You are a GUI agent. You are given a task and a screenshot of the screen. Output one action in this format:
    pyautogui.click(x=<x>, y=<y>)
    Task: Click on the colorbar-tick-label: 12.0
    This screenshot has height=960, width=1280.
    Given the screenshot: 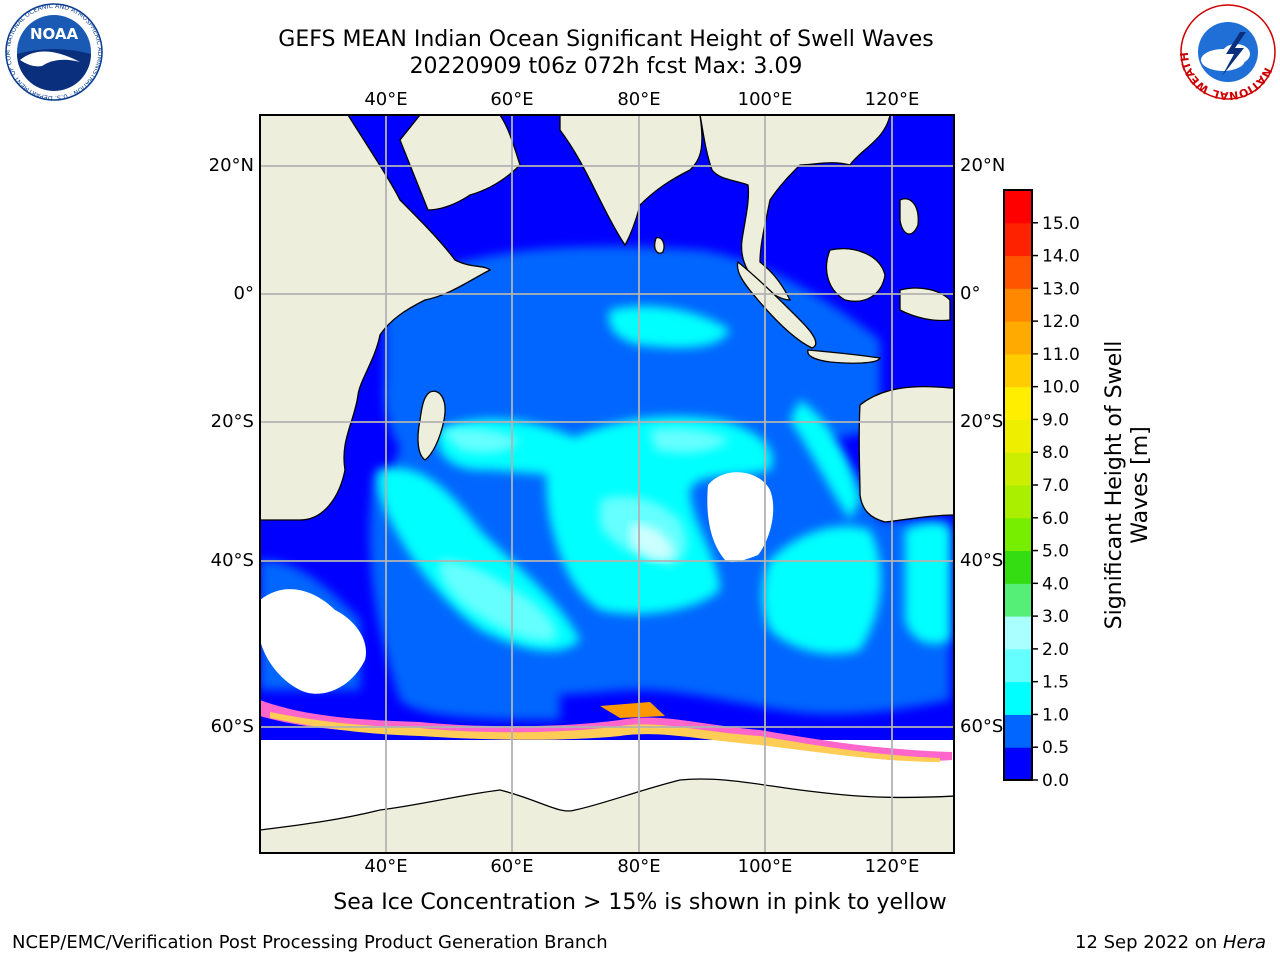 What is the action you would take?
    pyautogui.click(x=1061, y=322)
    